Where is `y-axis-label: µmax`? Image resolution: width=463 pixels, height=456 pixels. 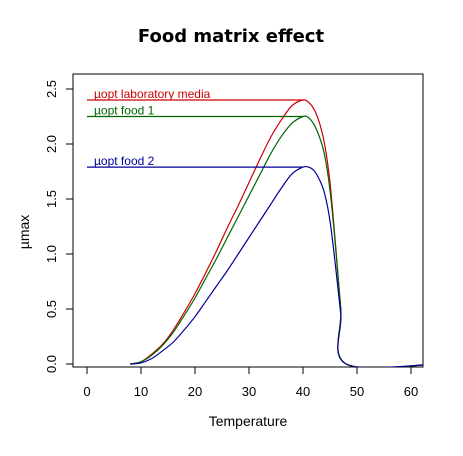
y-axis-label: µmax is located at coordinates (24, 232).